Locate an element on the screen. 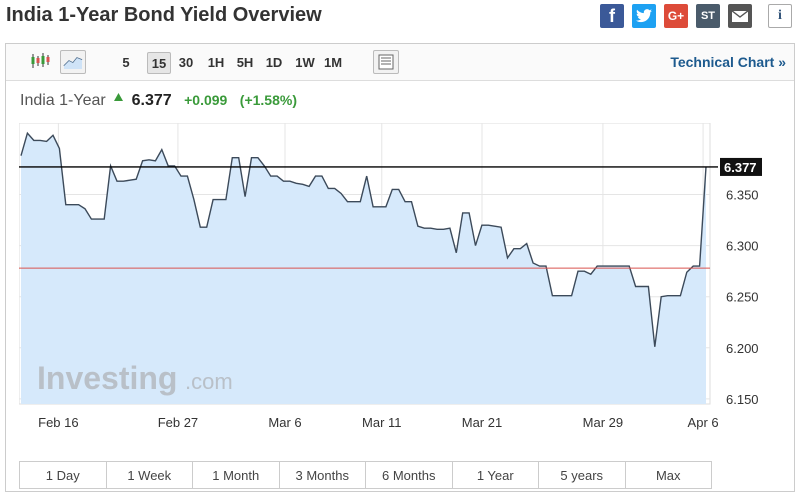 The height and width of the screenshot is (494, 800). range-tab-5-years: 5 years is located at coordinates (582, 475).